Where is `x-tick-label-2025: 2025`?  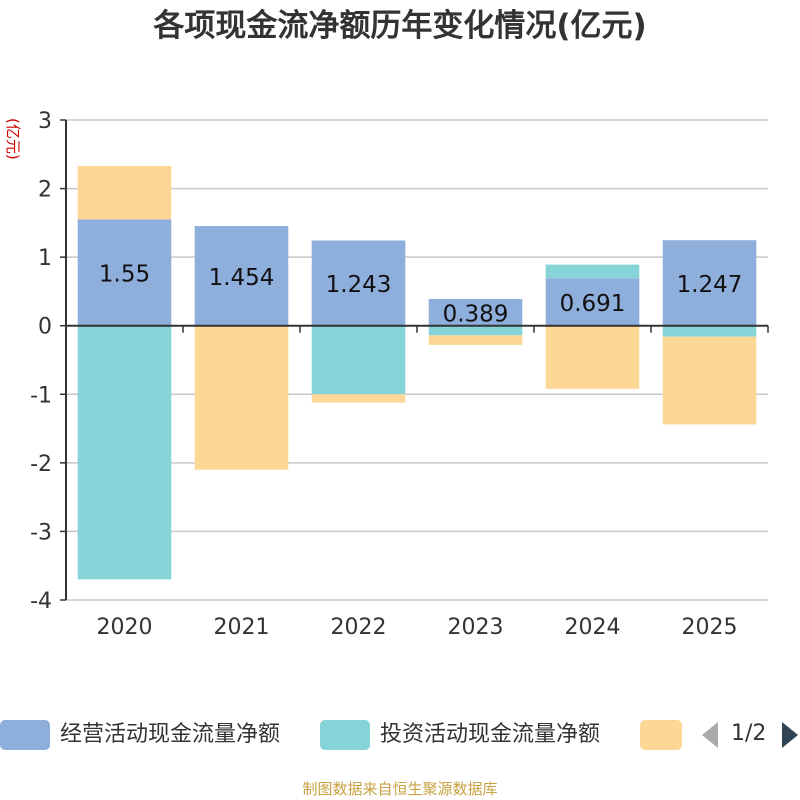 x-tick-label-2025: 2025 is located at coordinates (710, 627).